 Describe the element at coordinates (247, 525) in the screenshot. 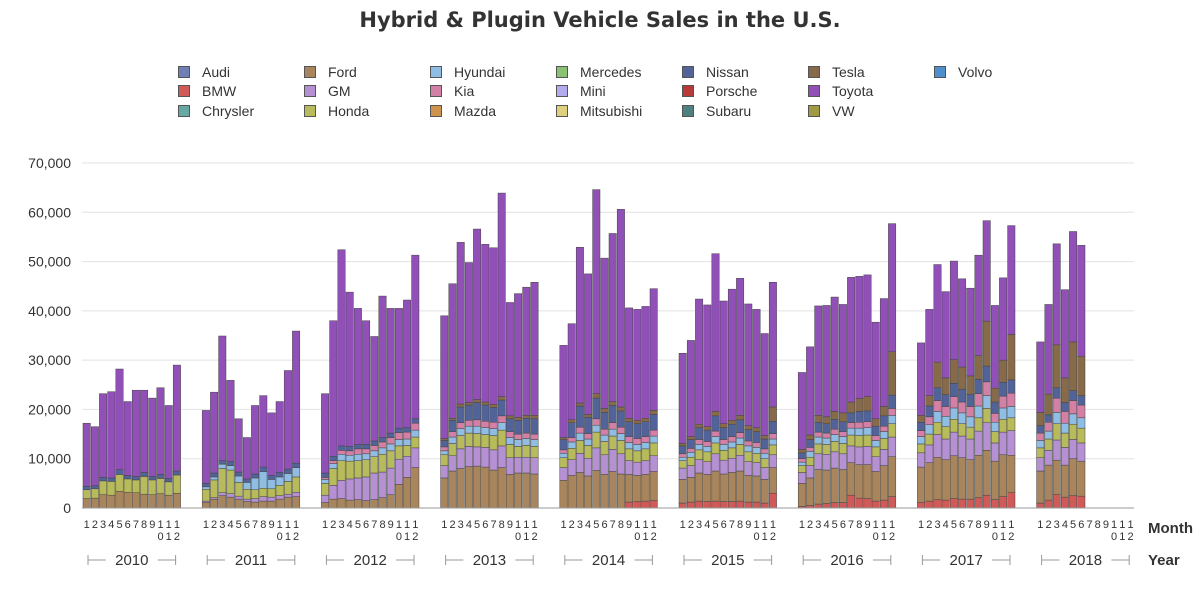

I see `month-tick-label: 6` at that location.